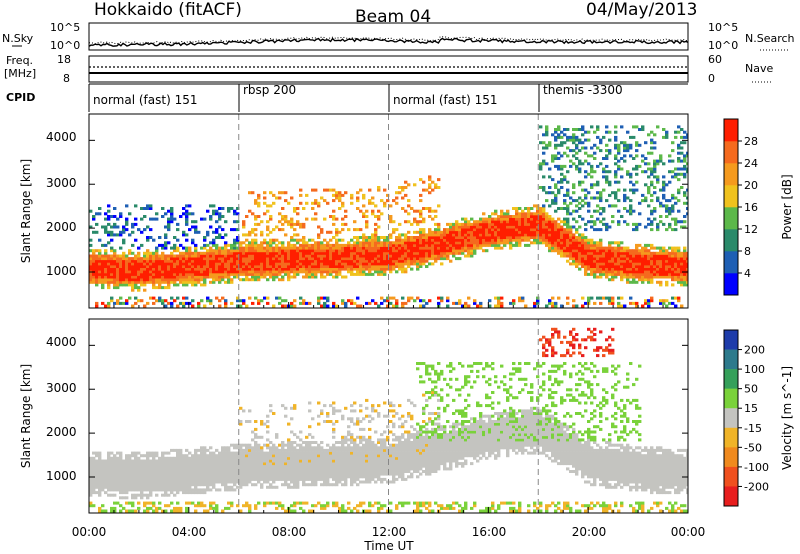 The width and height of the screenshot is (800, 554). I want to click on cpid-segment-0: normal (fast) 151, so click(145, 100).